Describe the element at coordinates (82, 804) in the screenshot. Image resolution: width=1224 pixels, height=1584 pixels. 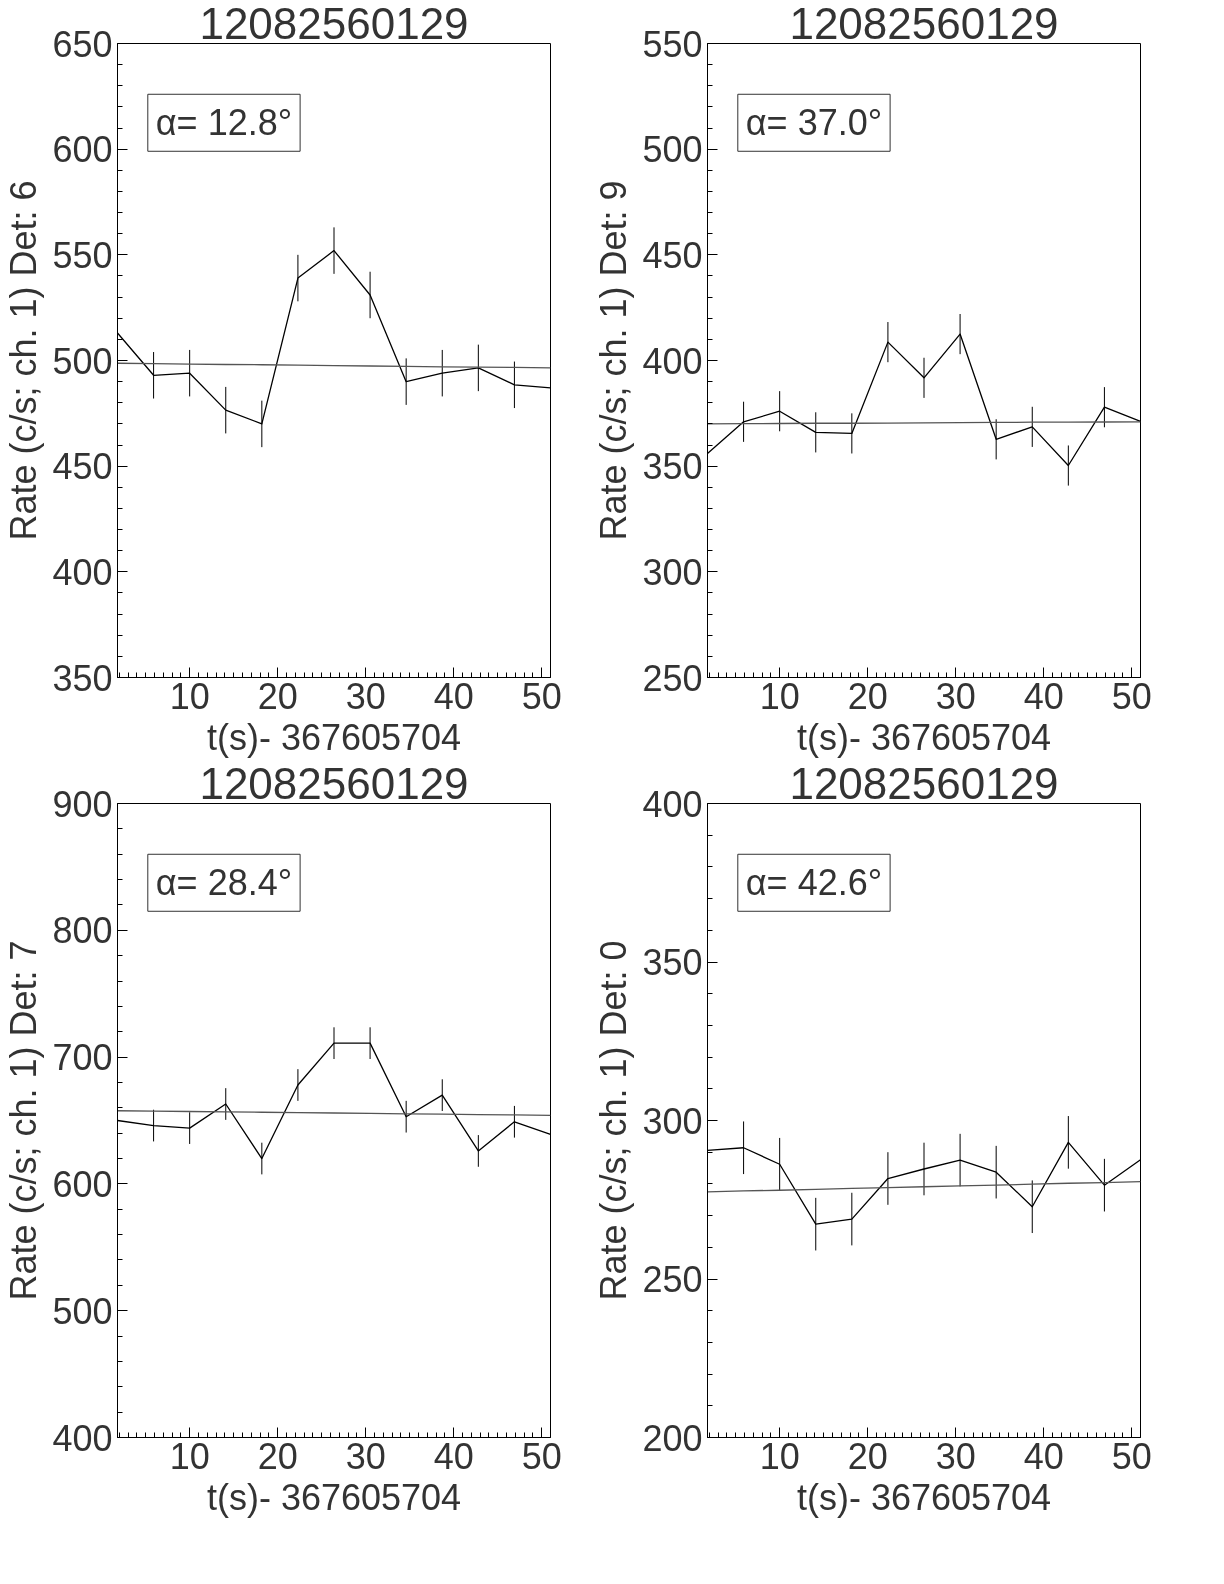
I see `y-tick-label: 900` at that location.